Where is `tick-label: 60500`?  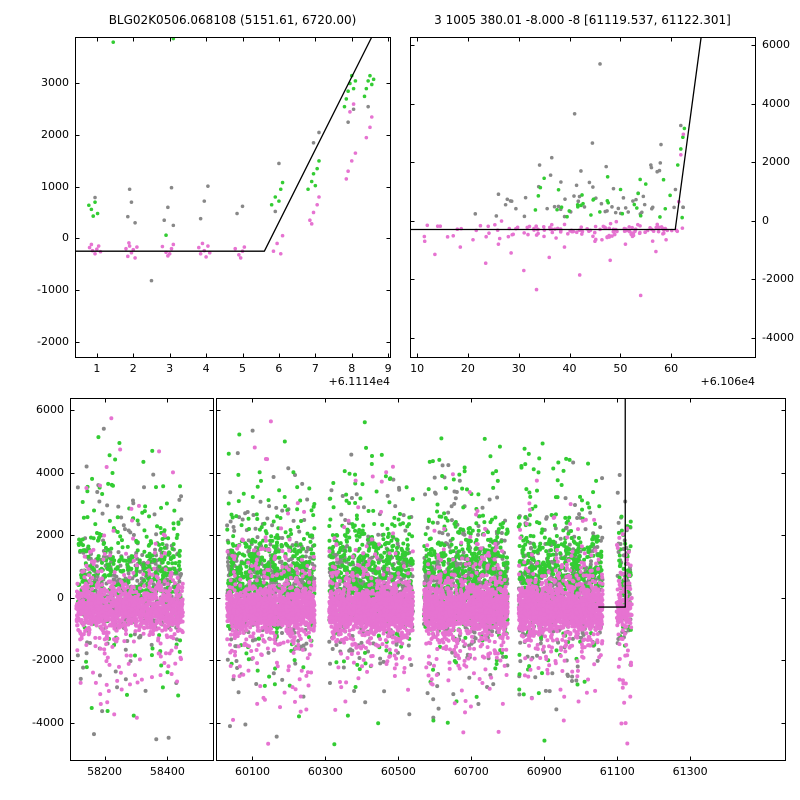
tick-label: 60500 is located at coordinates (398, 771).